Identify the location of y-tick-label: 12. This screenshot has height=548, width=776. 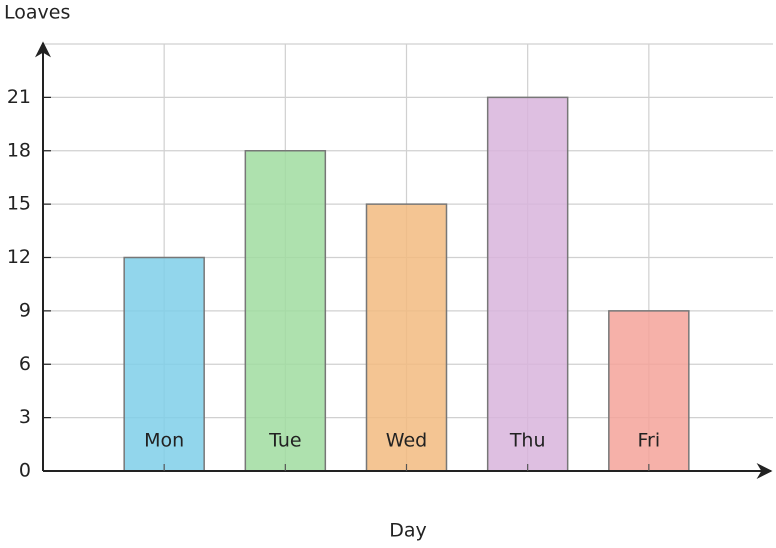
(19, 257).